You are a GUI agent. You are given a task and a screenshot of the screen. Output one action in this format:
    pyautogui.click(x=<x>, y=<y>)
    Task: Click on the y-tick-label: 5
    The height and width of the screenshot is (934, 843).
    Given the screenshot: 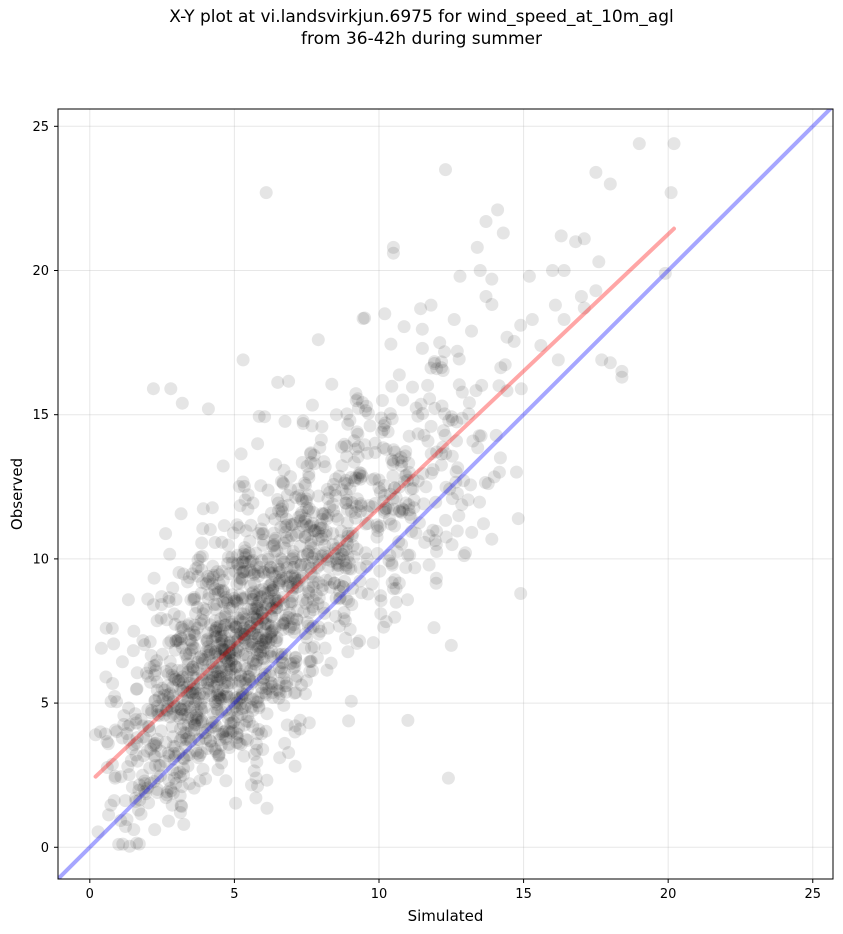 What is the action you would take?
    pyautogui.click(x=45, y=704)
    